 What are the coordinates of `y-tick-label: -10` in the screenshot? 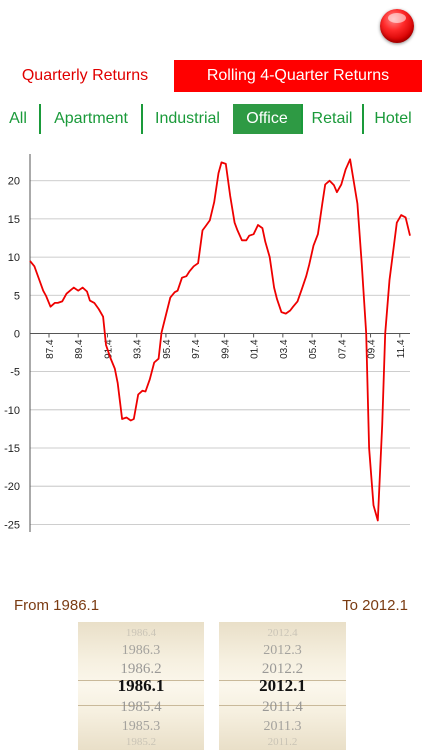 It's located at (12, 411).